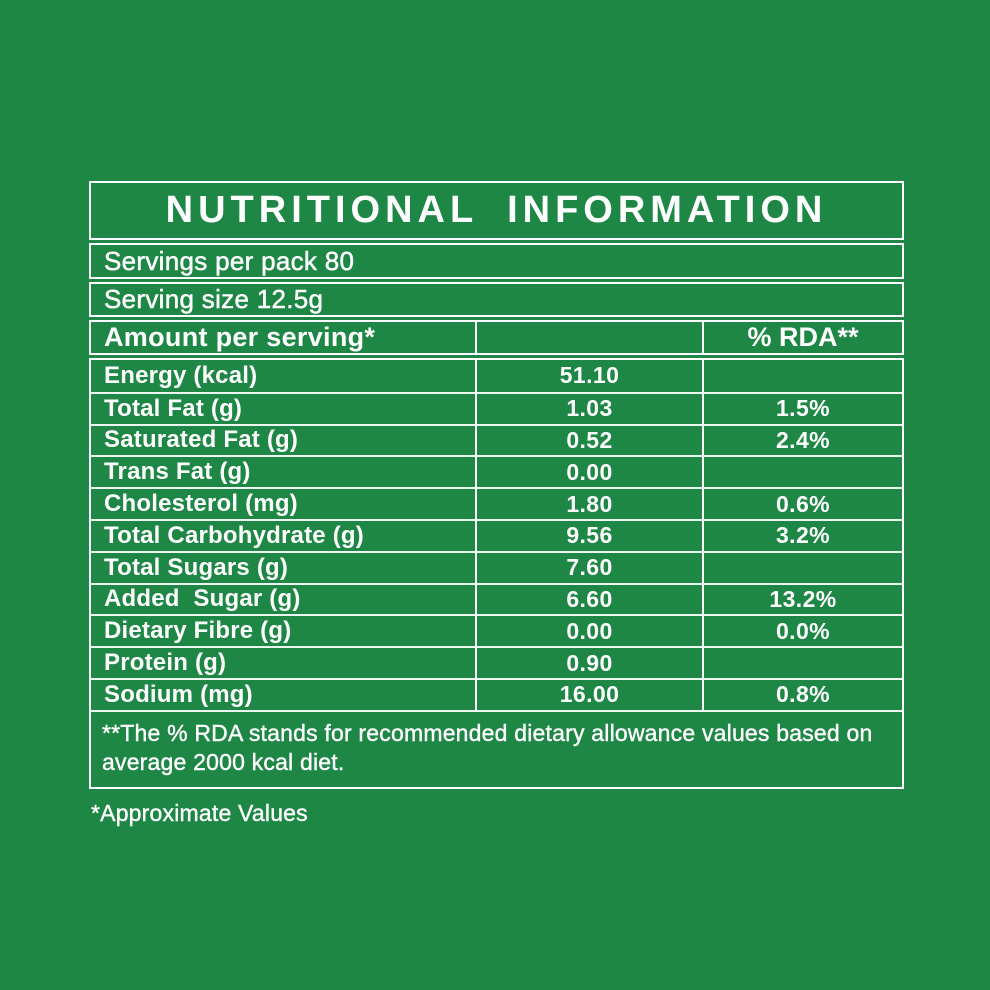 Image resolution: width=990 pixels, height=990 pixels. I want to click on nutrient-amount: 1.03, so click(588, 408).